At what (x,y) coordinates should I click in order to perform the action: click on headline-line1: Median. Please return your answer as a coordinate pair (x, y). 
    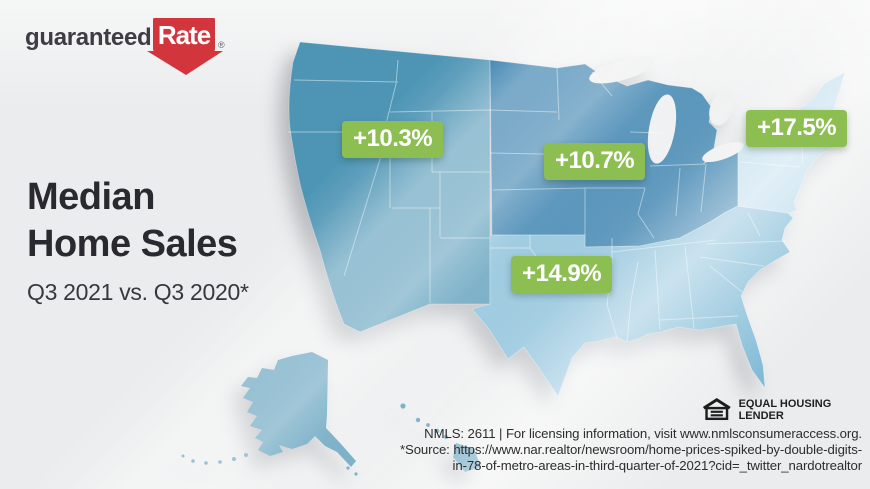
    Looking at the image, I should click on (91, 197).